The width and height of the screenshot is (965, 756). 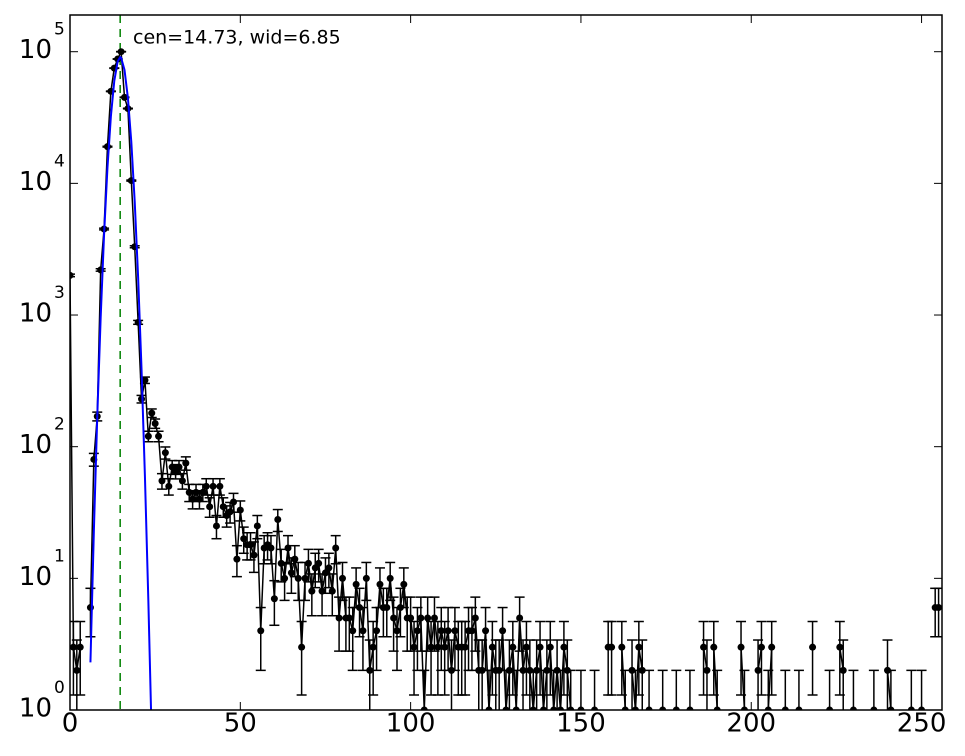 What do you see at coordinates (59, 688) in the screenshot?
I see `y-tick-exponent: 0` at bounding box center [59, 688].